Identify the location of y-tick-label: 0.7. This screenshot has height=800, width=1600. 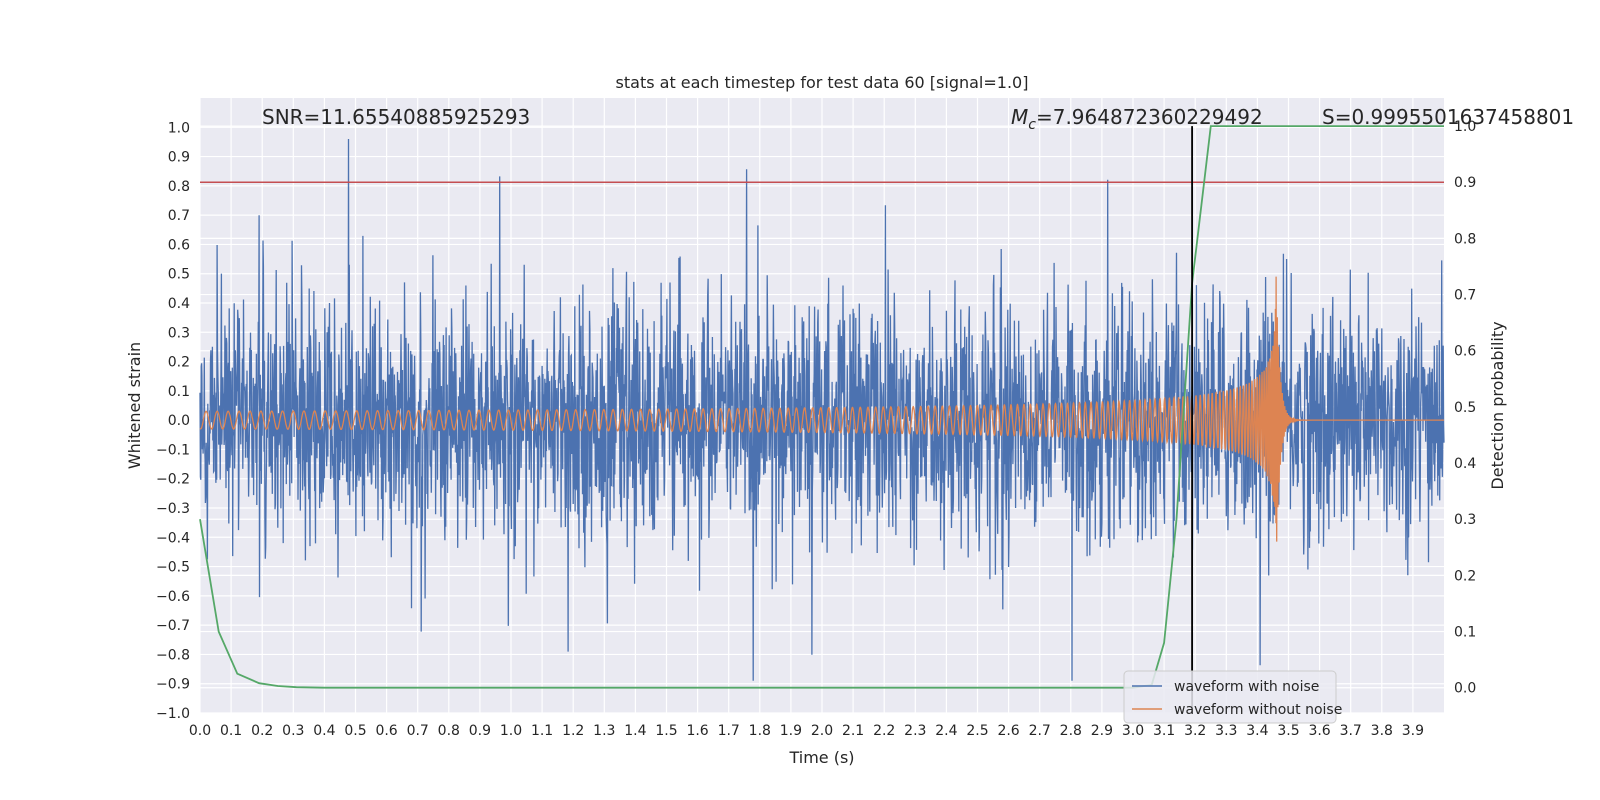
(179, 216).